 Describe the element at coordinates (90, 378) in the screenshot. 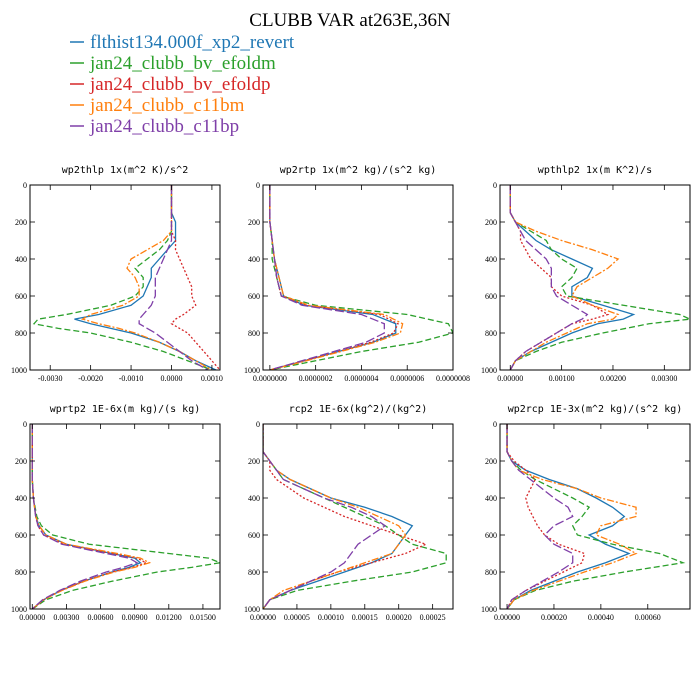

I see `x-tick-label: -0.0020` at that location.